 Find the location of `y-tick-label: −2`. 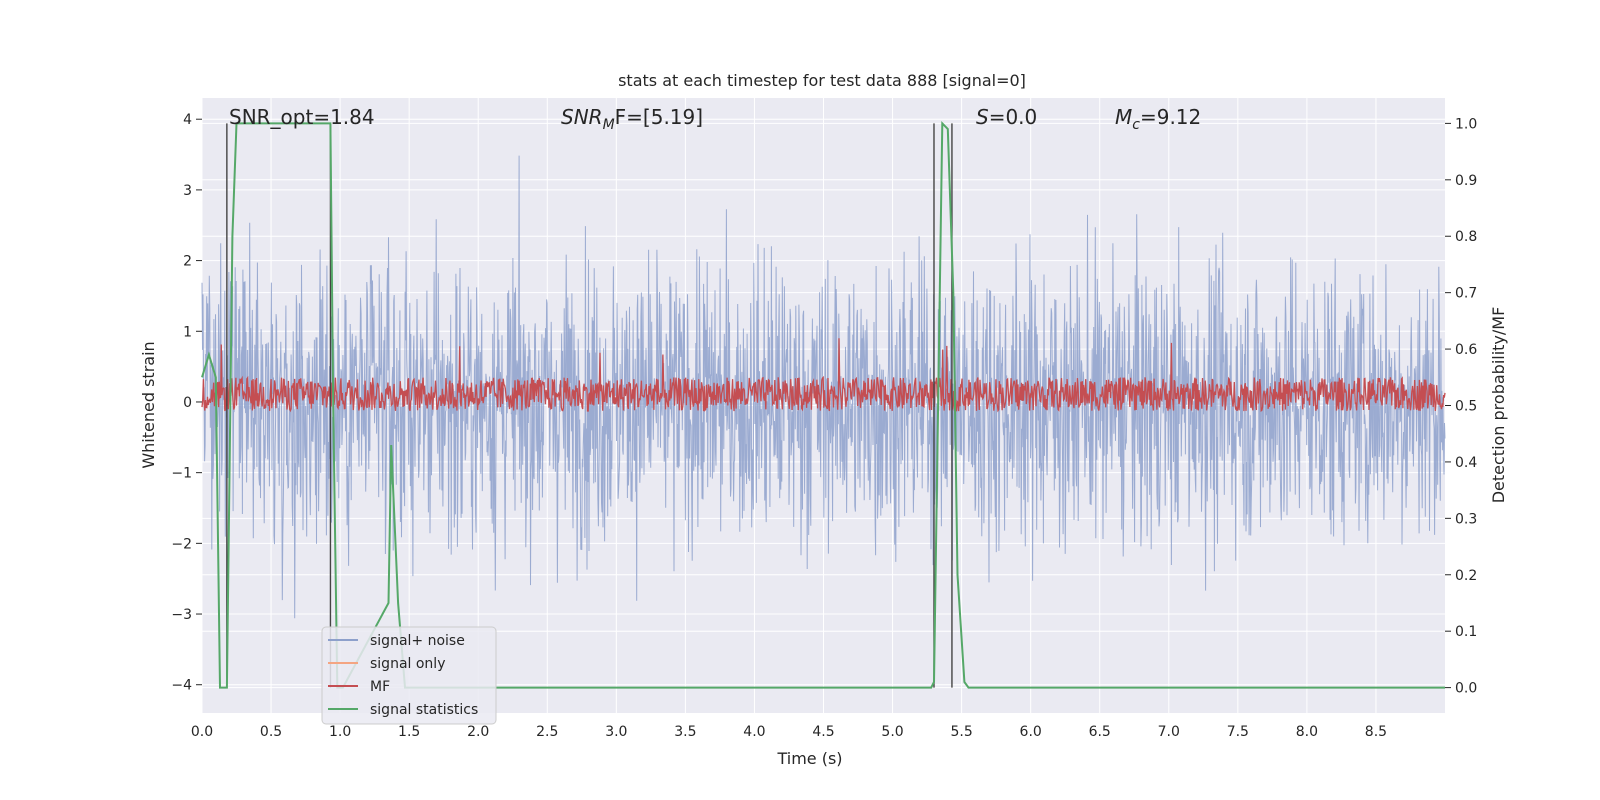

y-tick-label: −2 is located at coordinates (181, 544).